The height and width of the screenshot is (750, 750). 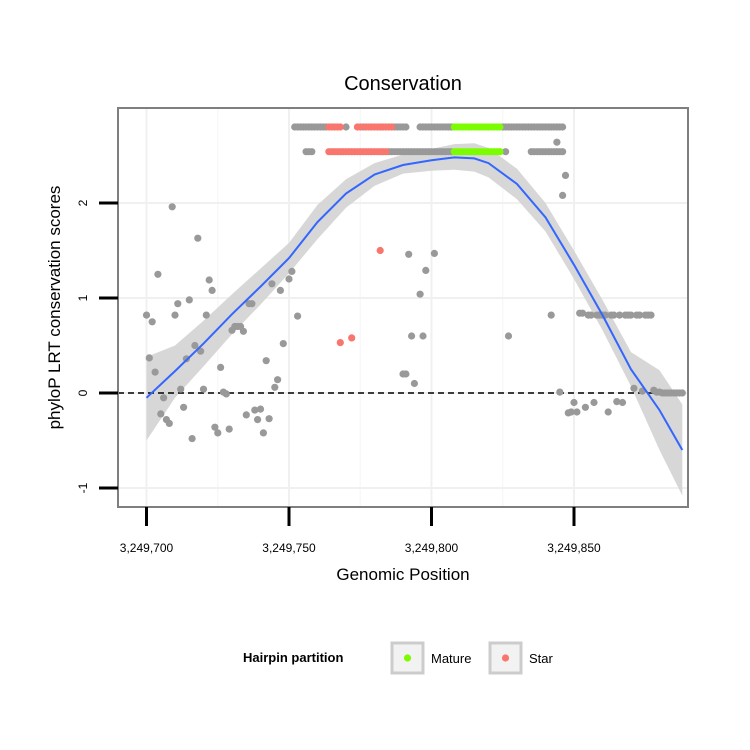 What do you see at coordinates (472, 658) in the screenshot?
I see `legend-entries: Mature Star` at bounding box center [472, 658].